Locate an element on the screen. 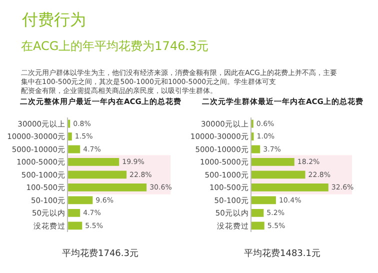 The image size is (378, 273). data-label: 0.8% is located at coordinates (82, 123).